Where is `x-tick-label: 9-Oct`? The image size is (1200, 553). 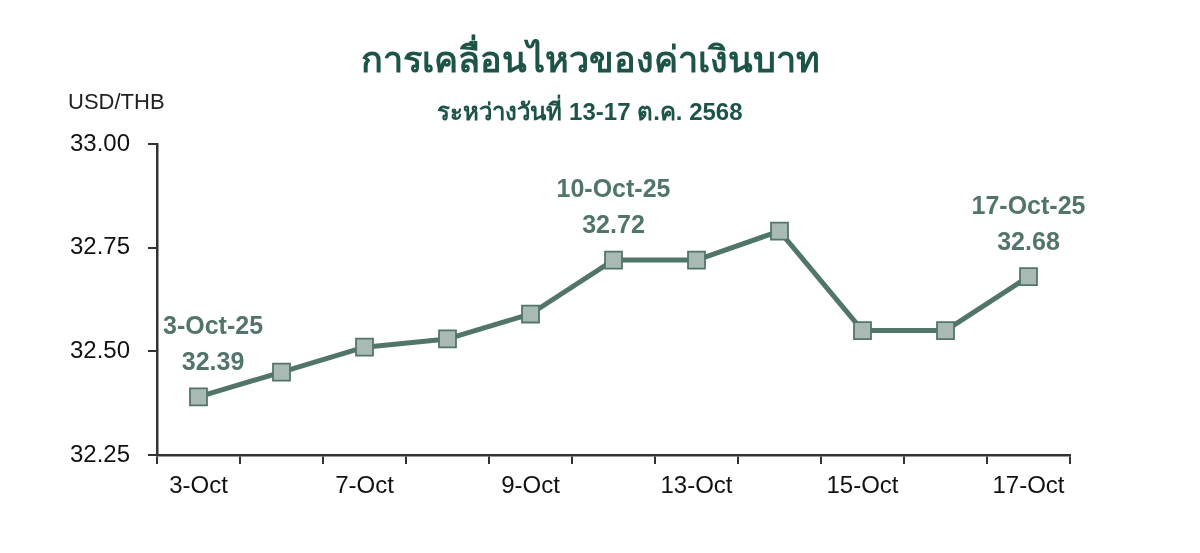 x-tick-label: 9-Oct is located at coordinates (531, 485).